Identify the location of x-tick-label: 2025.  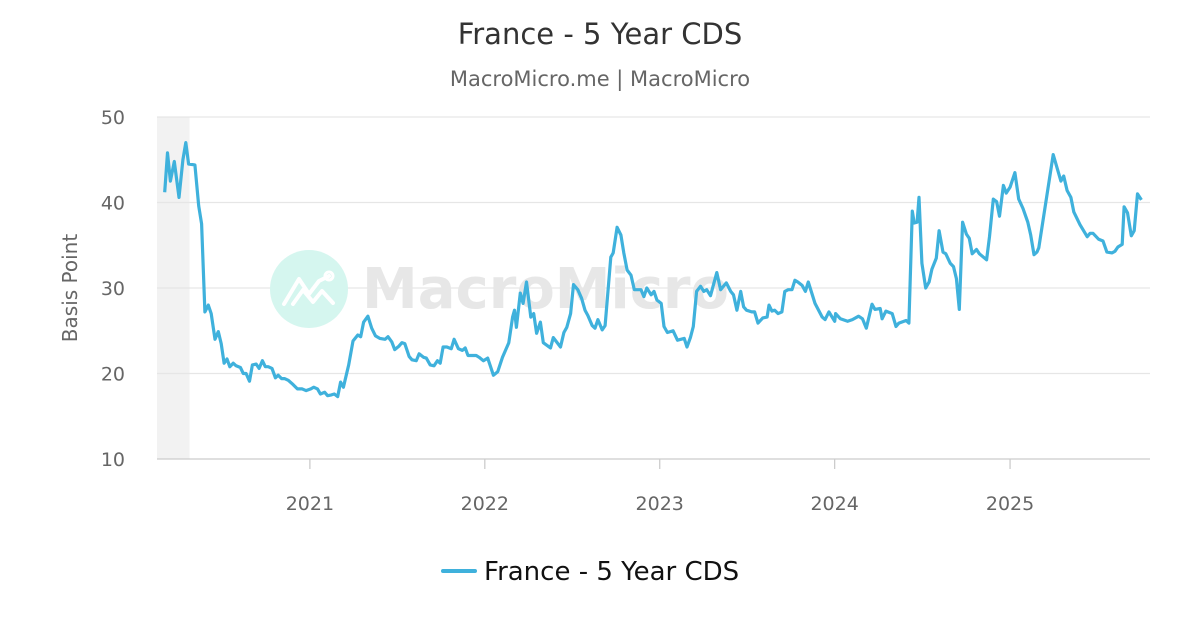
(1010, 504).